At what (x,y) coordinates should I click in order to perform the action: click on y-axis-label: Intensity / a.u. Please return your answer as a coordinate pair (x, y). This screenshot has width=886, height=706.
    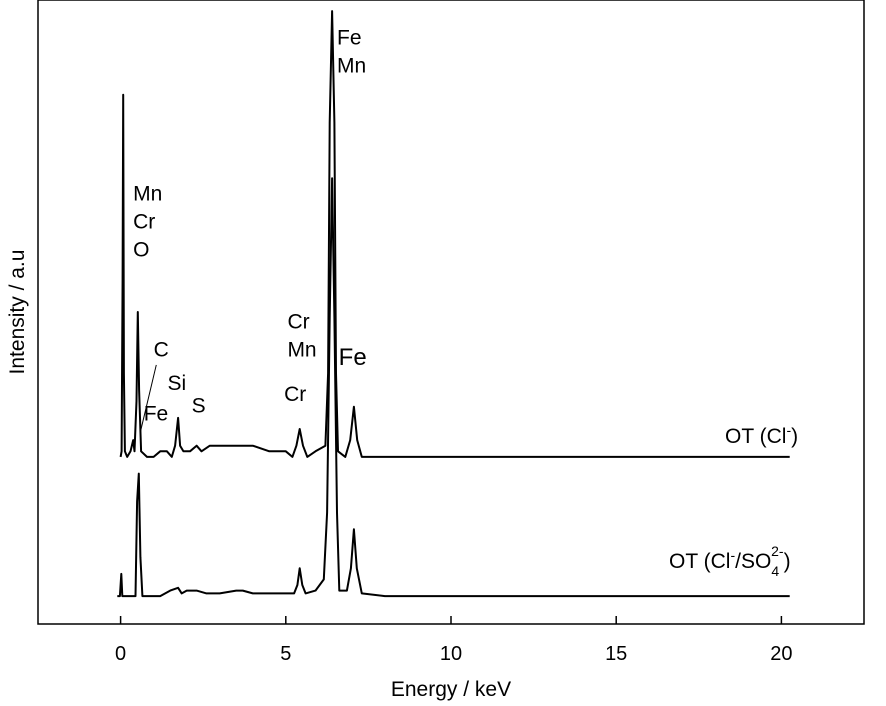
    Looking at the image, I should click on (17, 312).